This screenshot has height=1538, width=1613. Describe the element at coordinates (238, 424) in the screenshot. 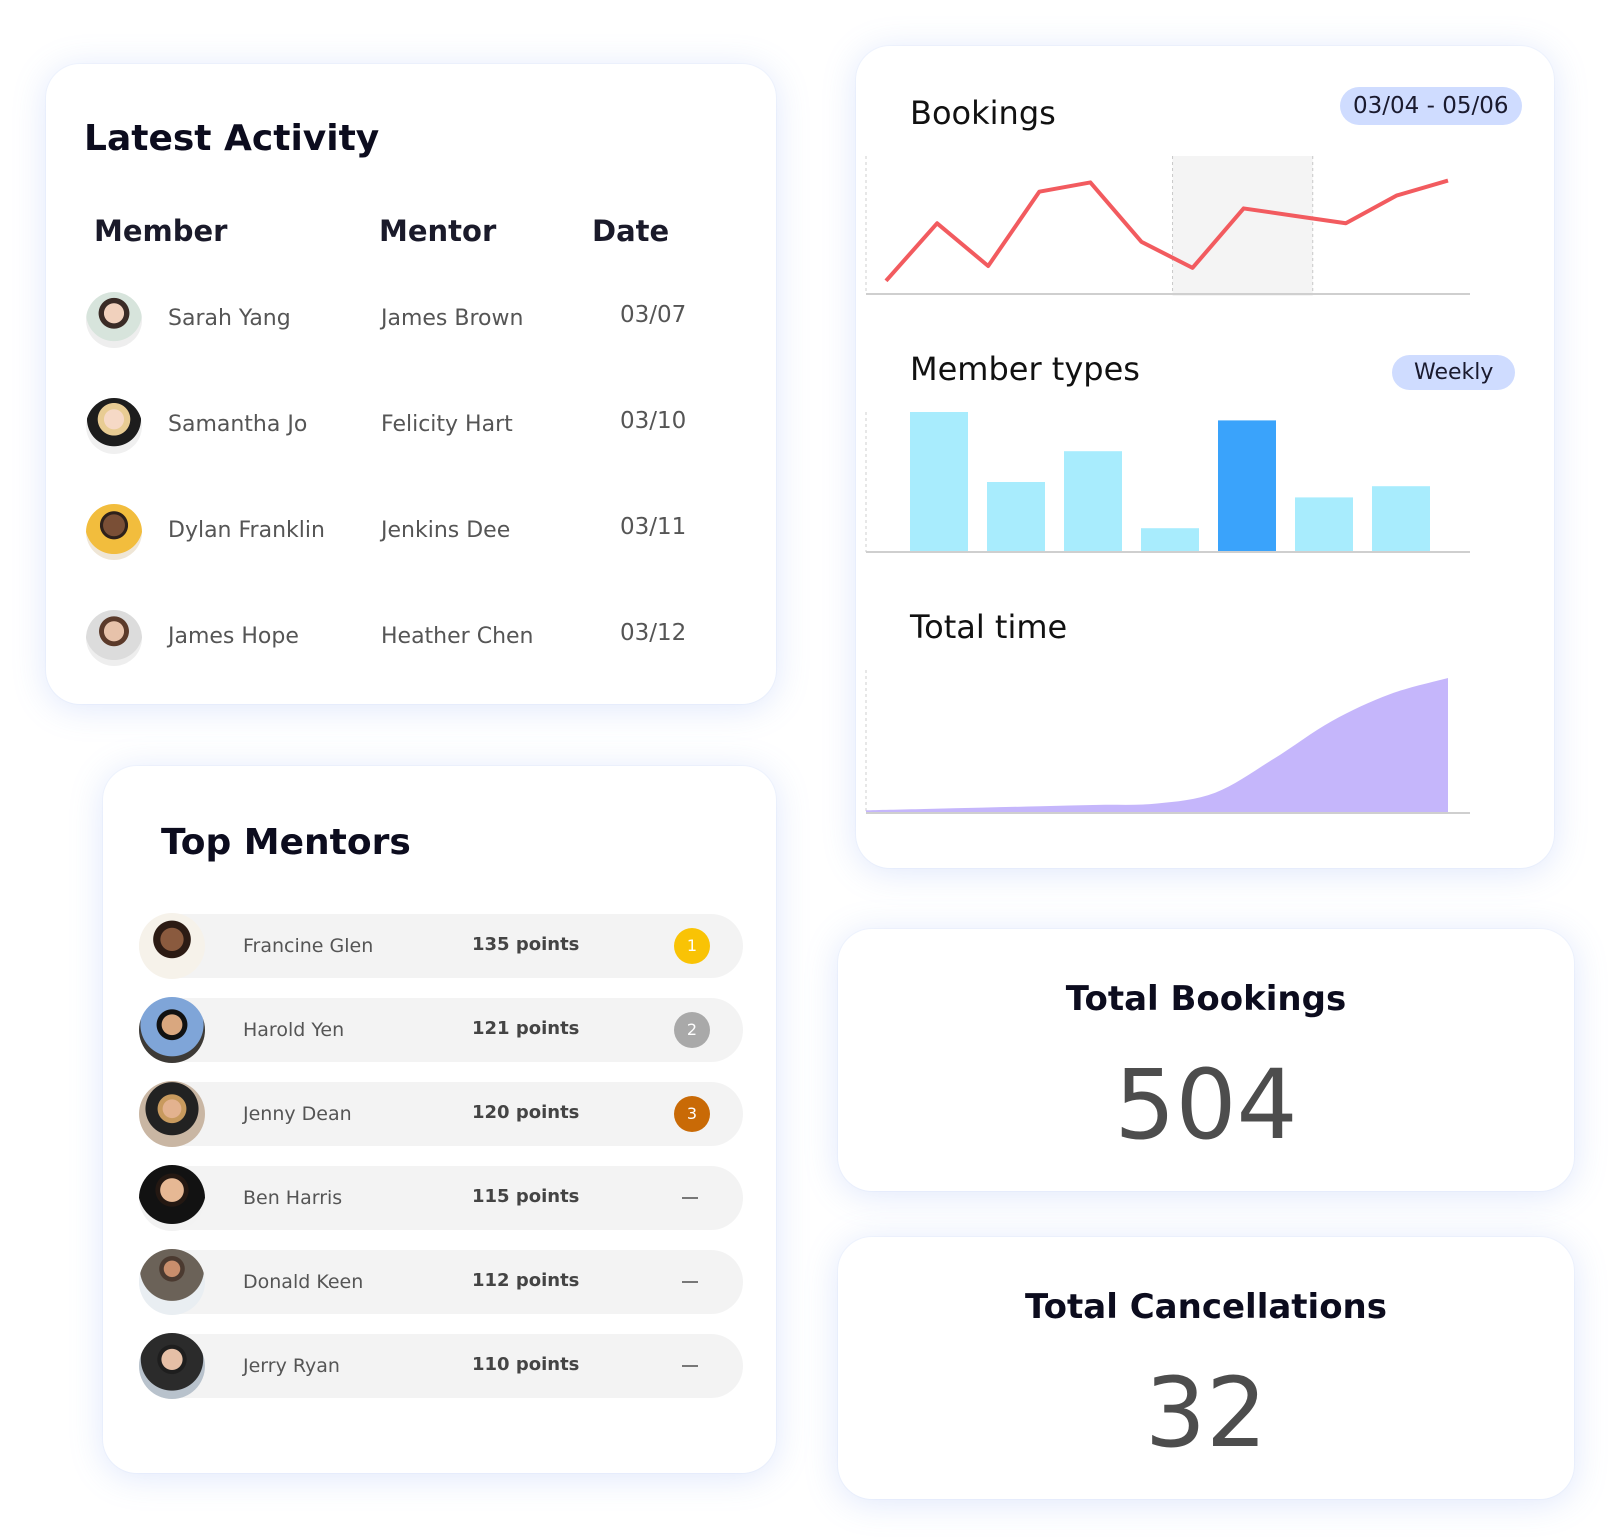

I see `member-name: Samantha Jo` at that location.